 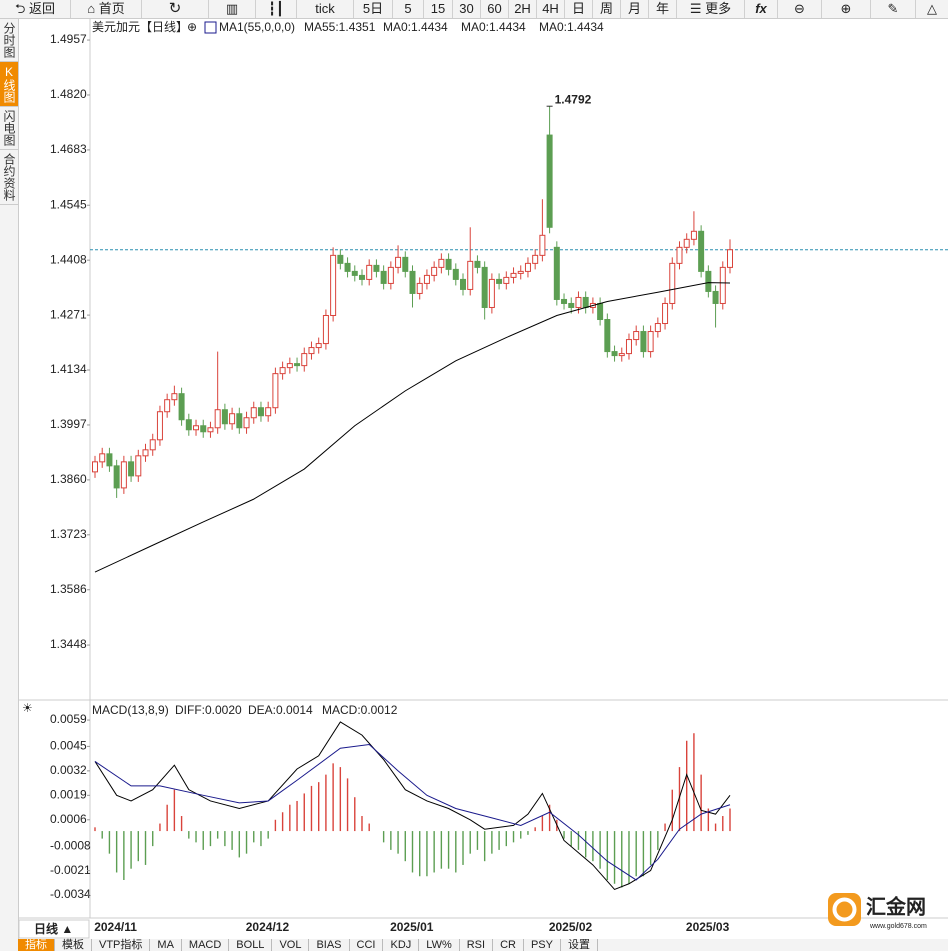 What do you see at coordinates (9, 177) in the screenshot?
I see `sidebar-tab: 合约资料` at bounding box center [9, 177].